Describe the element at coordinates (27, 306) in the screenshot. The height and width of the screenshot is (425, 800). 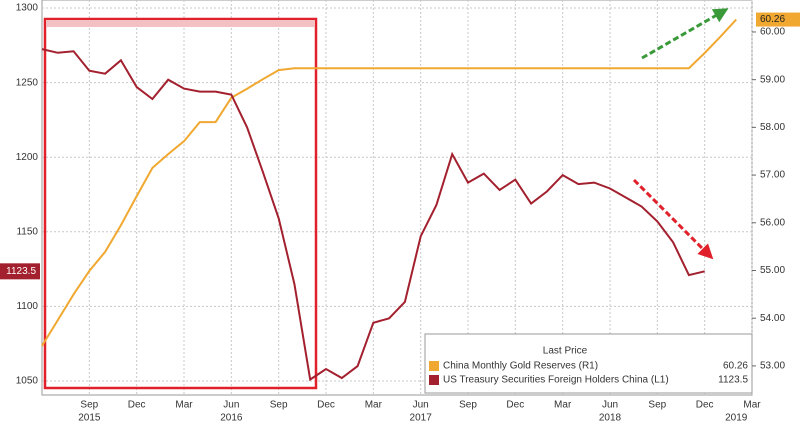
I see `y-tick-label: 1100` at that location.